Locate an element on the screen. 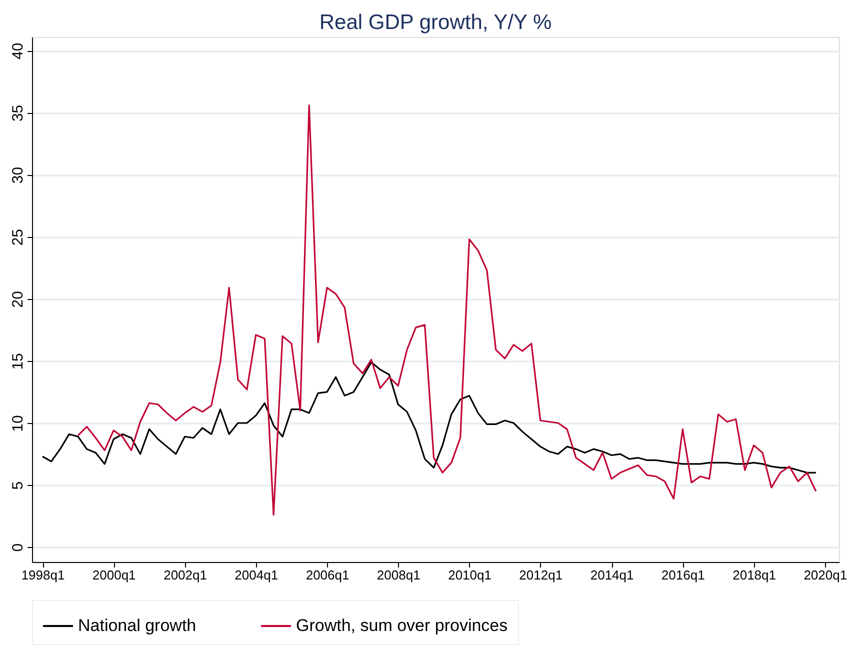 This screenshot has height=663, width=863. y-tick-label: 5 is located at coordinates (18, 485).